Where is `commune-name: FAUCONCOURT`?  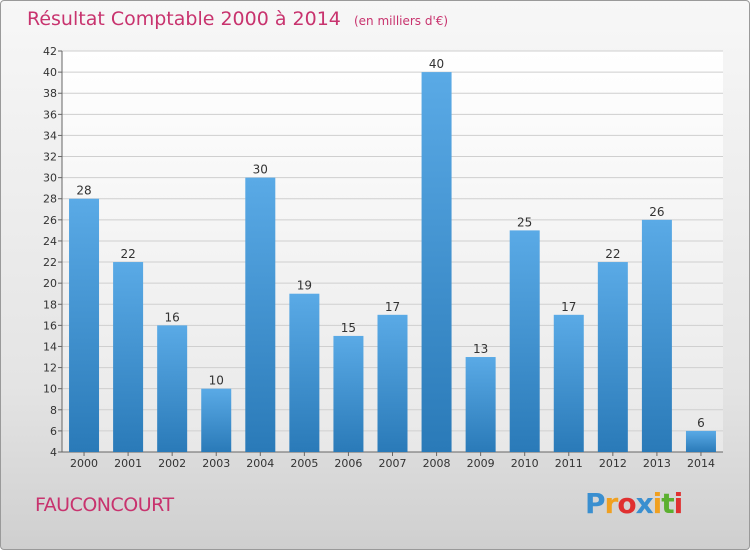
commune-name: FAUCONCOURT is located at coordinates (104, 505).